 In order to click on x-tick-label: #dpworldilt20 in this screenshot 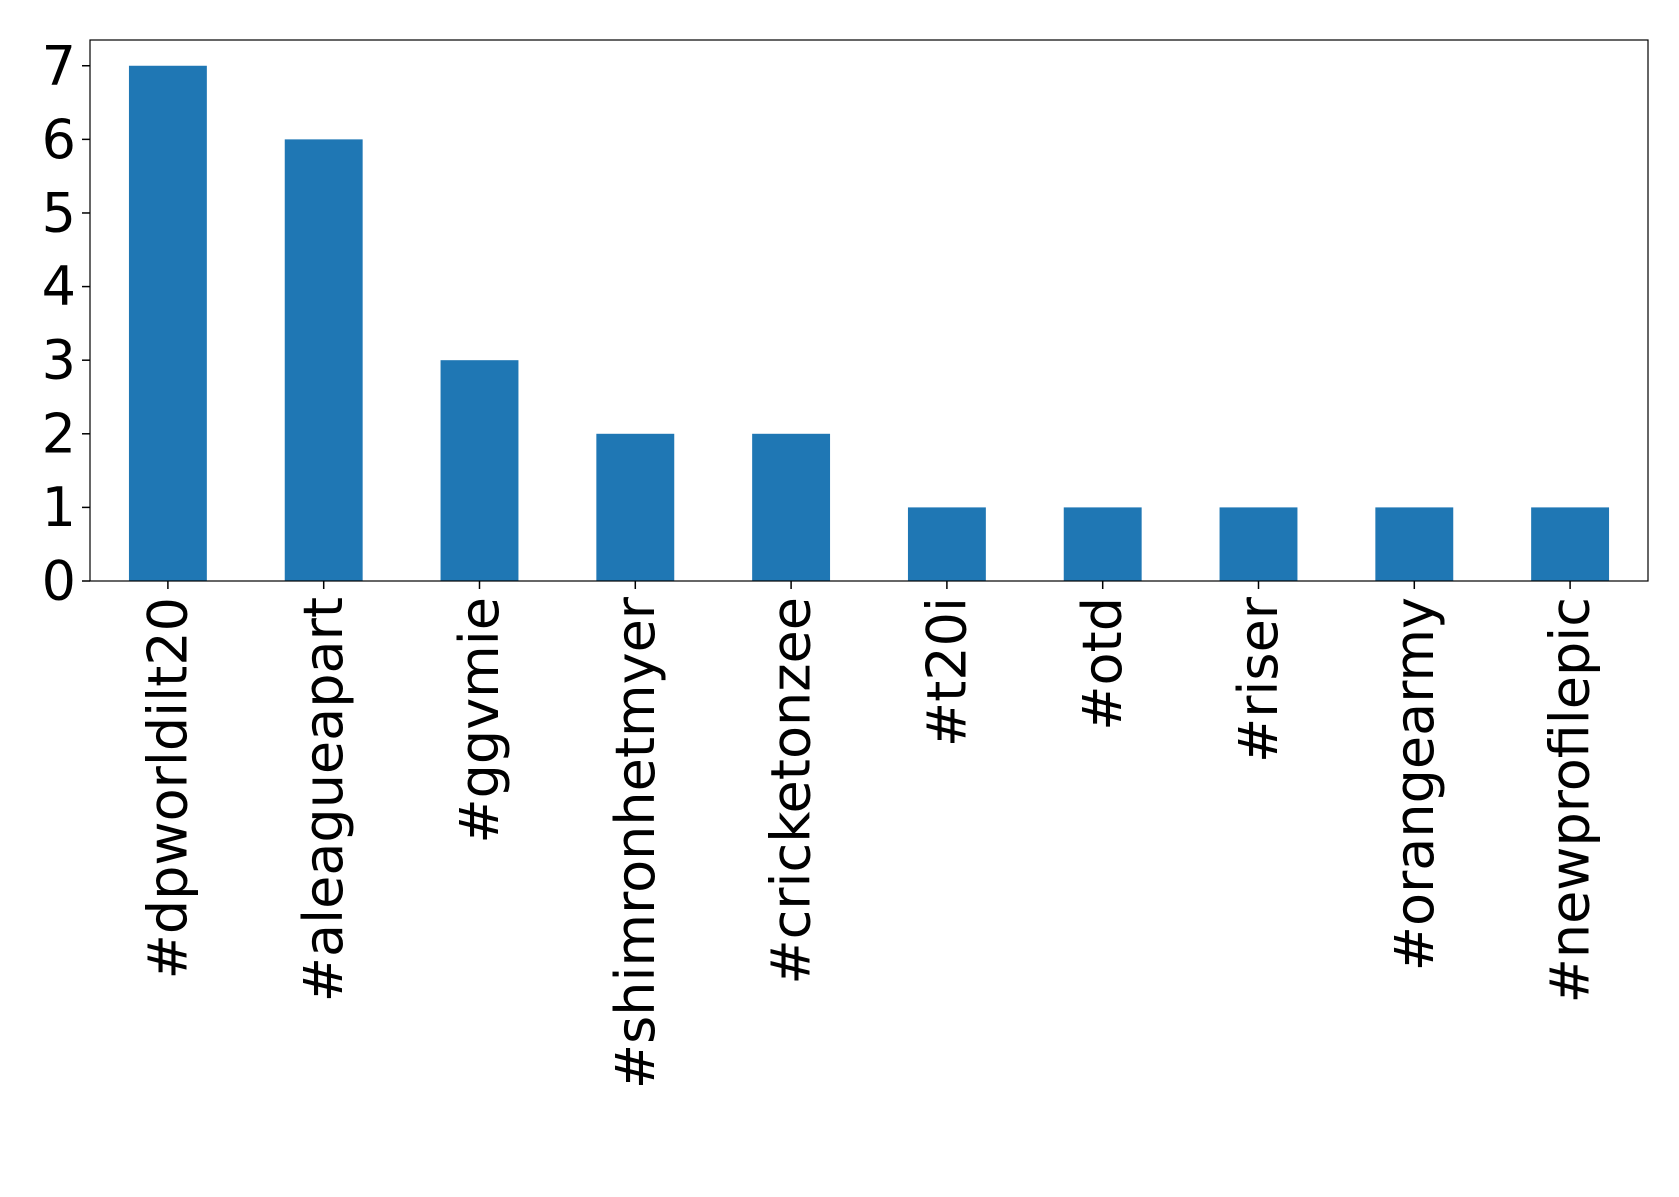, I will do `click(167, 788)`.